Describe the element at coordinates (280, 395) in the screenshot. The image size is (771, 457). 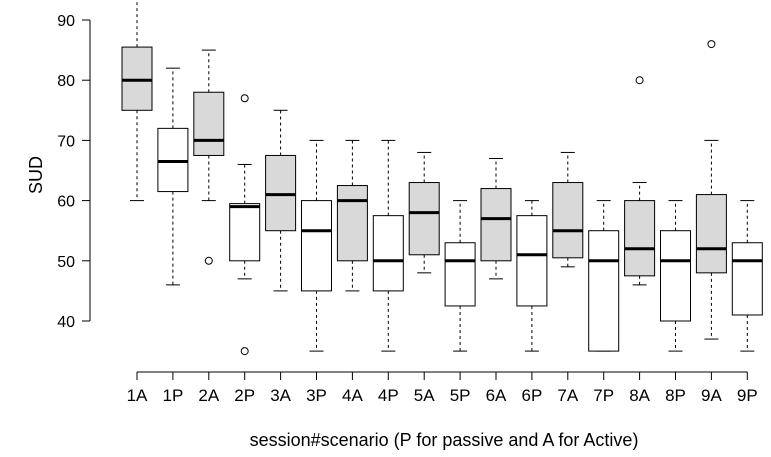
I see `x-tick-label: 3A` at that location.